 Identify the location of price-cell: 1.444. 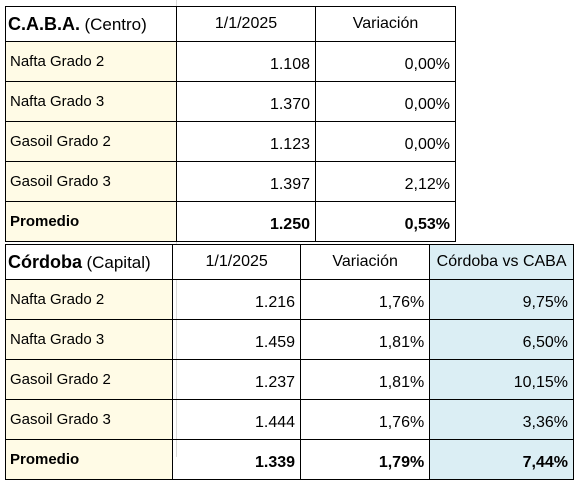
(237, 419).